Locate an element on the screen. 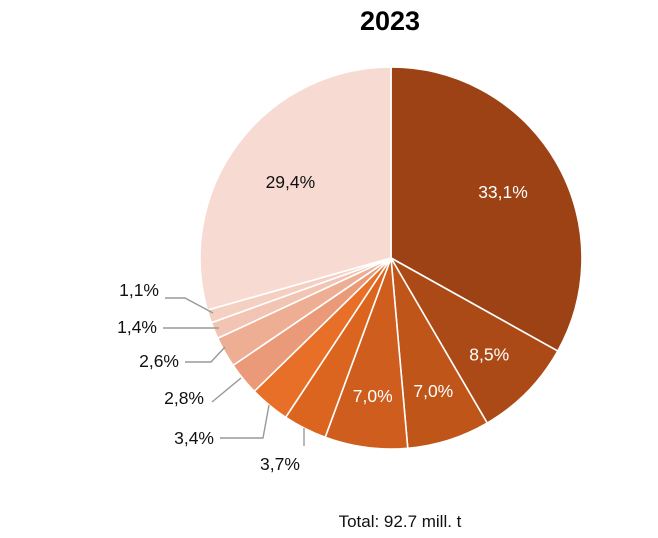 The width and height of the screenshot is (658, 538). slice-label-8: 2,6% is located at coordinates (159, 361).